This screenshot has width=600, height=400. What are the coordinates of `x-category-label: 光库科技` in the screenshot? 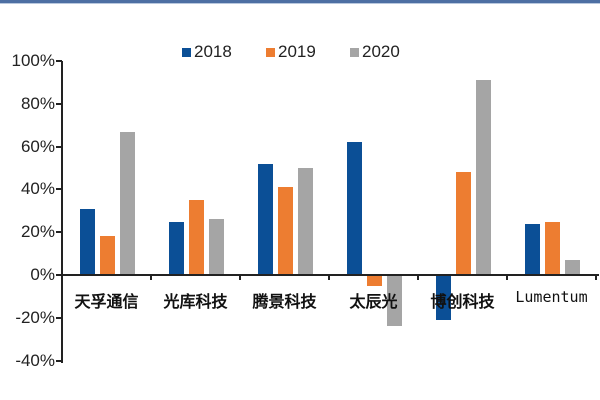 It's located at (195, 301).